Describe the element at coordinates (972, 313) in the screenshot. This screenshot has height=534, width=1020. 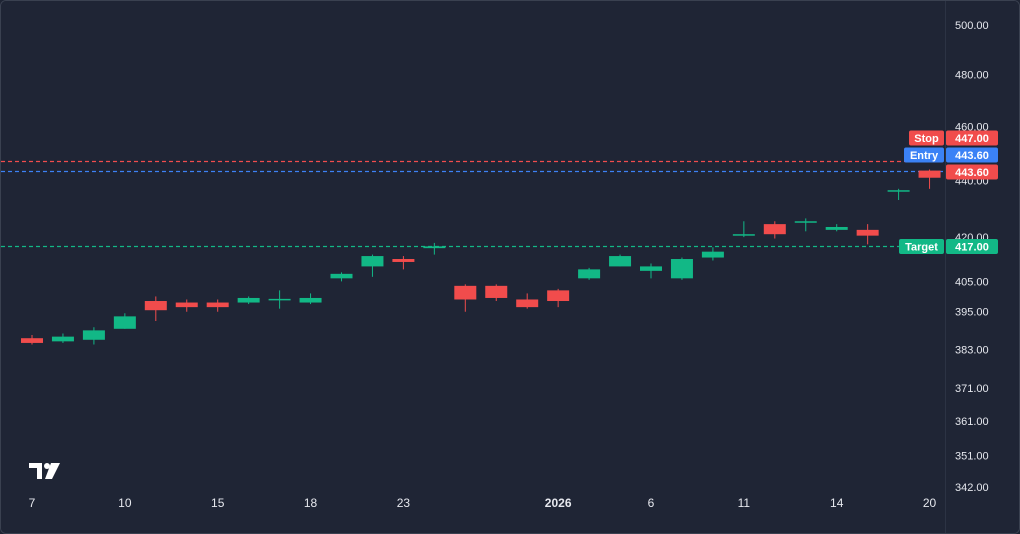
I see `price-tick-label: 395.00` at that location.